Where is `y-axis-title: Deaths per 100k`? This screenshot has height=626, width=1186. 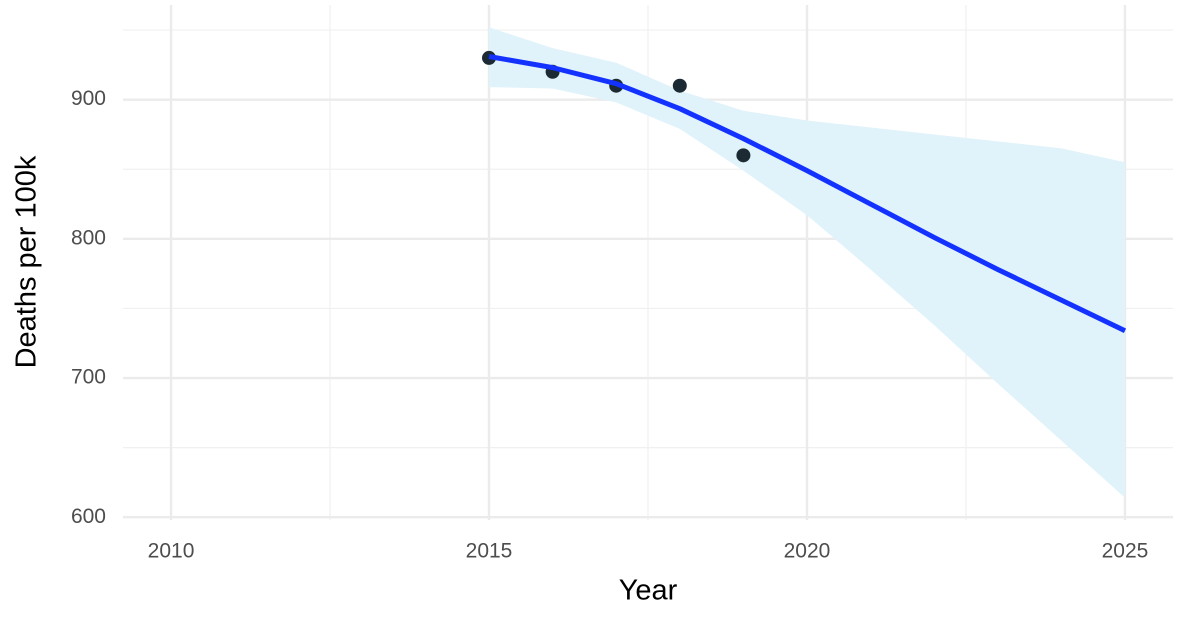
y-axis-title: Deaths per 100k is located at coordinates (27, 261).